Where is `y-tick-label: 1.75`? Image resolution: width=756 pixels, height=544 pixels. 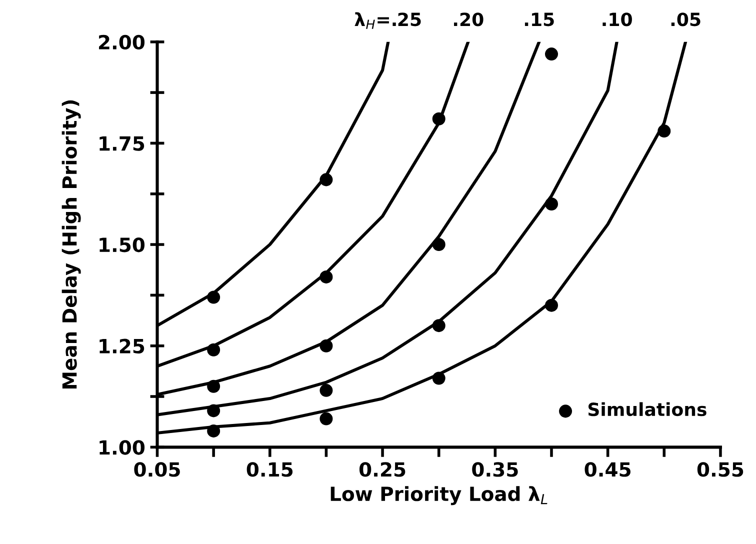 y-tick-label: 1.75 is located at coordinates (122, 143).